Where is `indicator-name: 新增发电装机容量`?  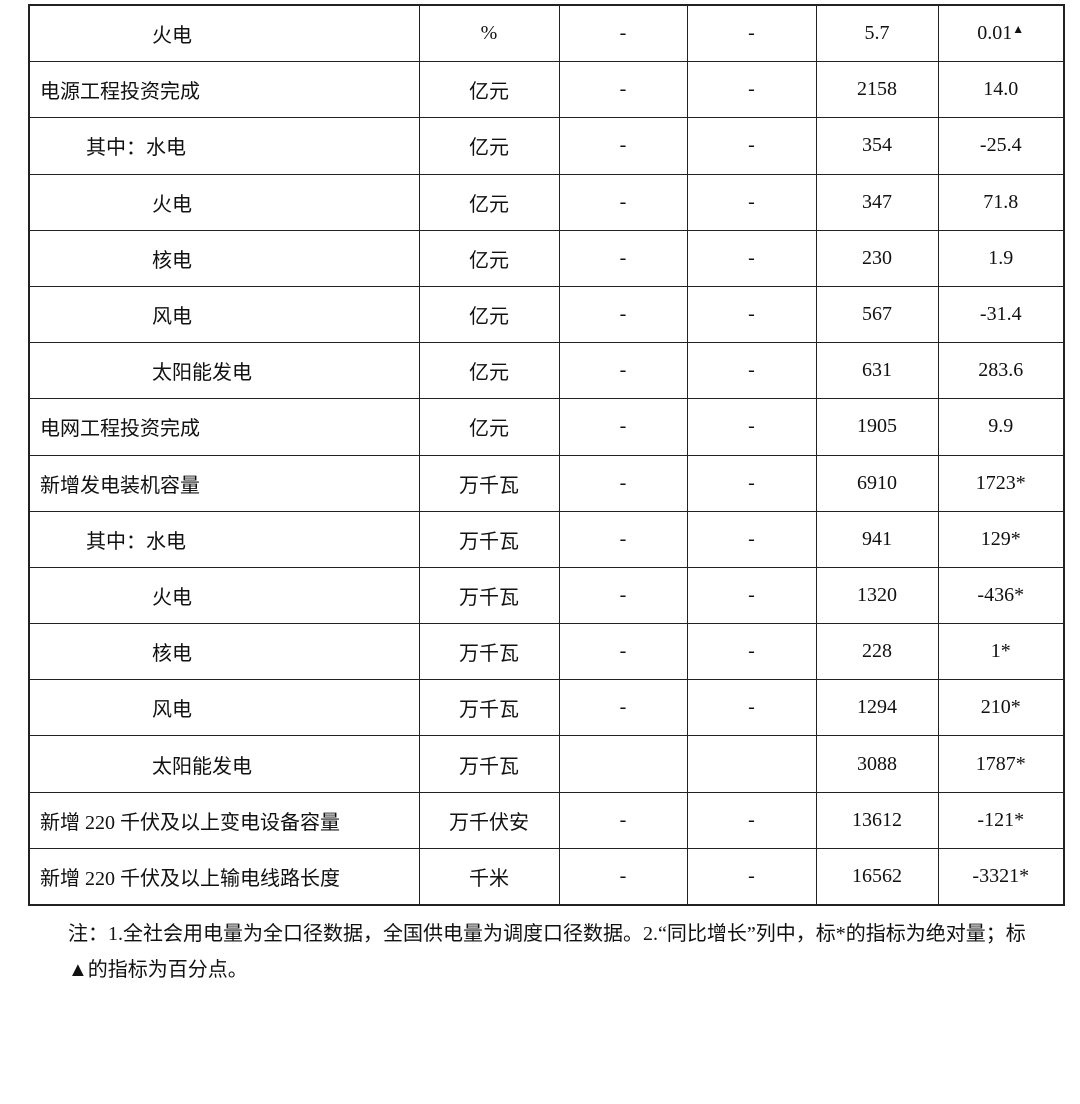
indicator-name: 新增发电装机容量 is located at coordinates (224, 483).